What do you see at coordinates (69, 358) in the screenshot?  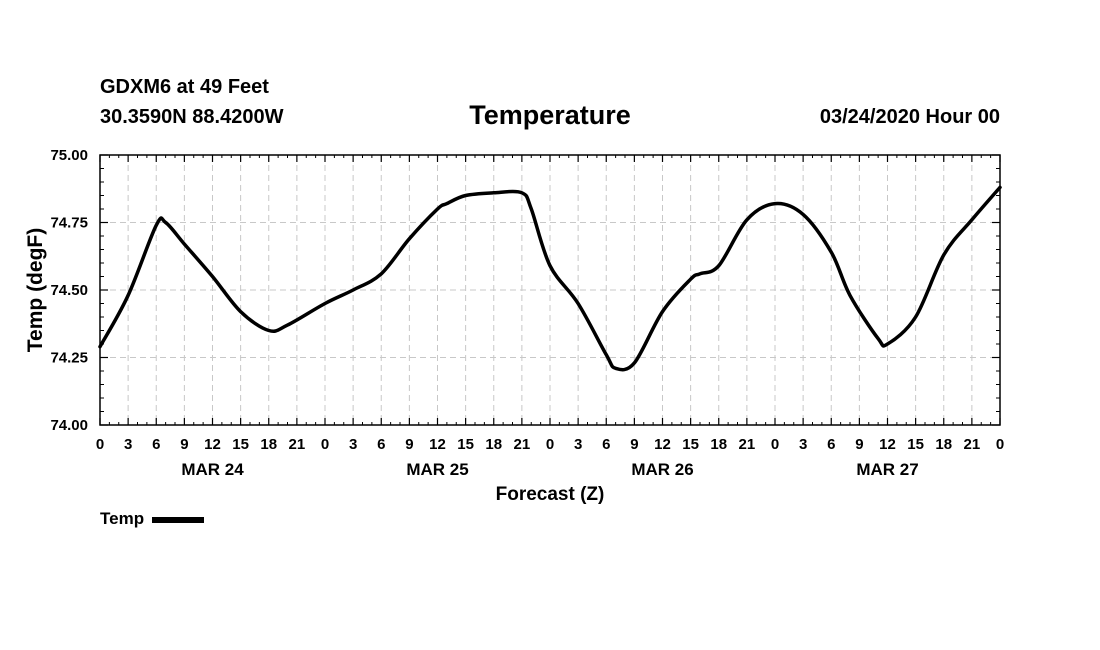 I see `y-tick-label: 74.25` at bounding box center [69, 358].